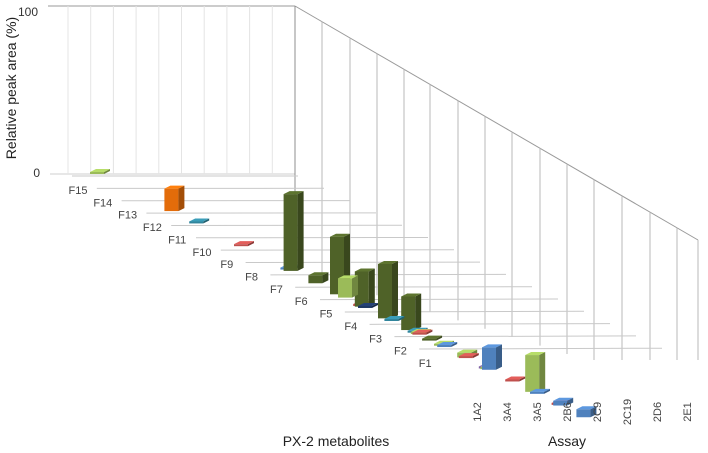 The image size is (708, 453). Describe the element at coordinates (11, 88) in the screenshot. I see `y-axis-title: Relative peak area (%)` at that location.